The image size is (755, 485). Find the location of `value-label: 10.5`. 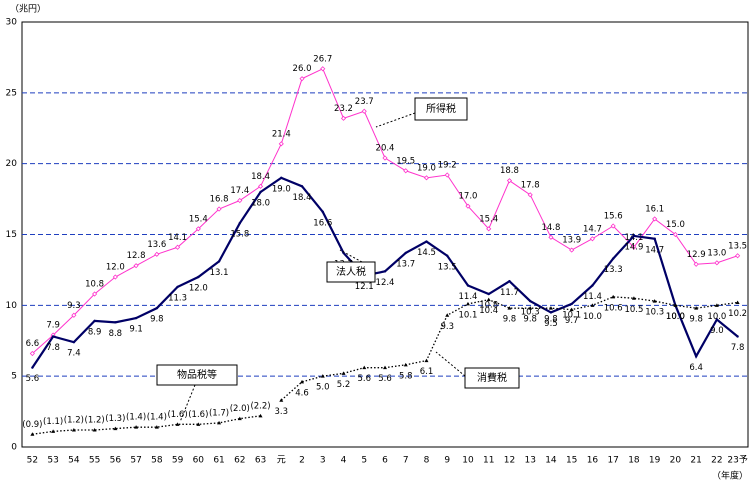

value-label: 10.5 is located at coordinates (633, 310).